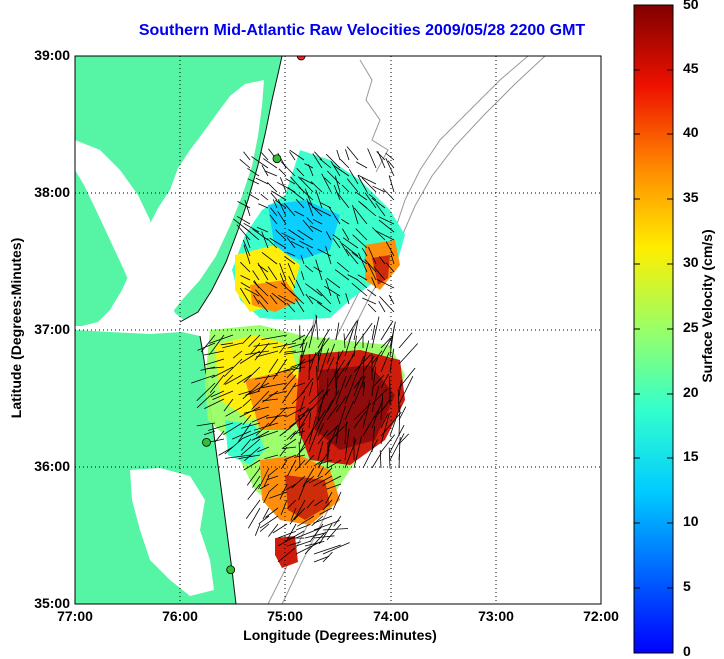  I want to click on colorbar-tick-label: 40, so click(691, 132).